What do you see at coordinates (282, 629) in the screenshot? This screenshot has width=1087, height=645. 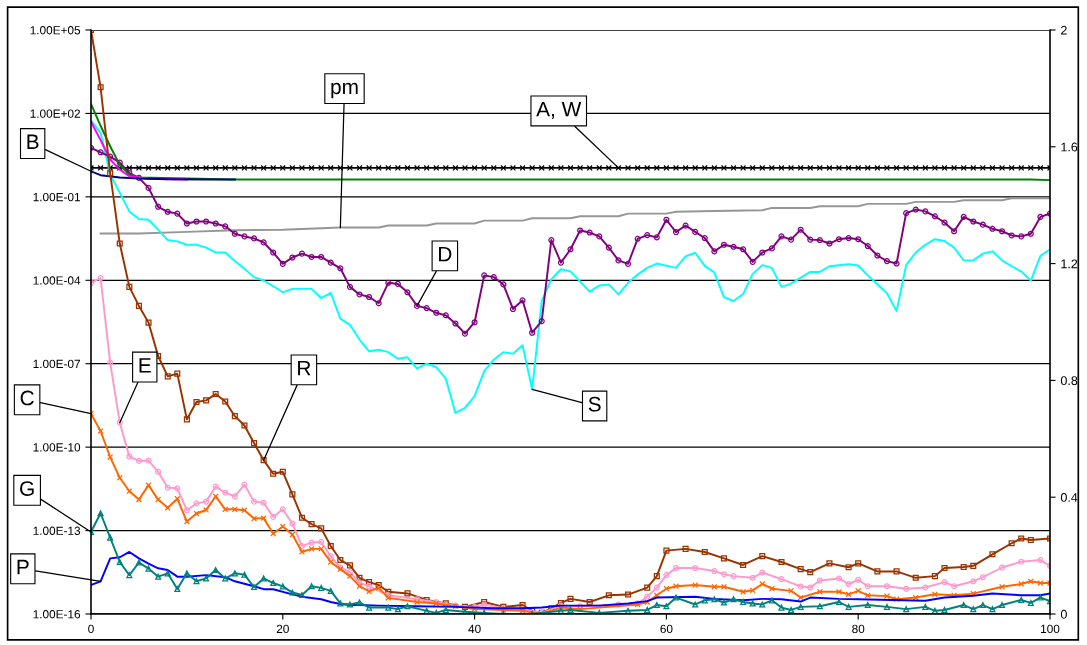 I see `x-tick-label: 20` at bounding box center [282, 629].